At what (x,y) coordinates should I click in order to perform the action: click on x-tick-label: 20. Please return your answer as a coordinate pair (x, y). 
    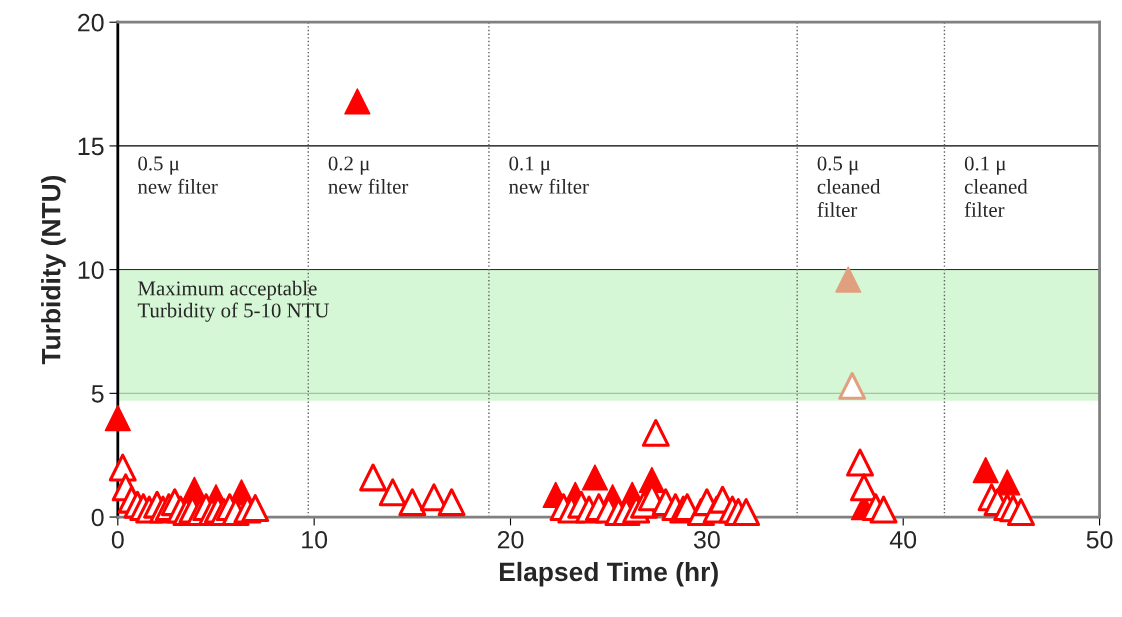
    Looking at the image, I should click on (510, 539).